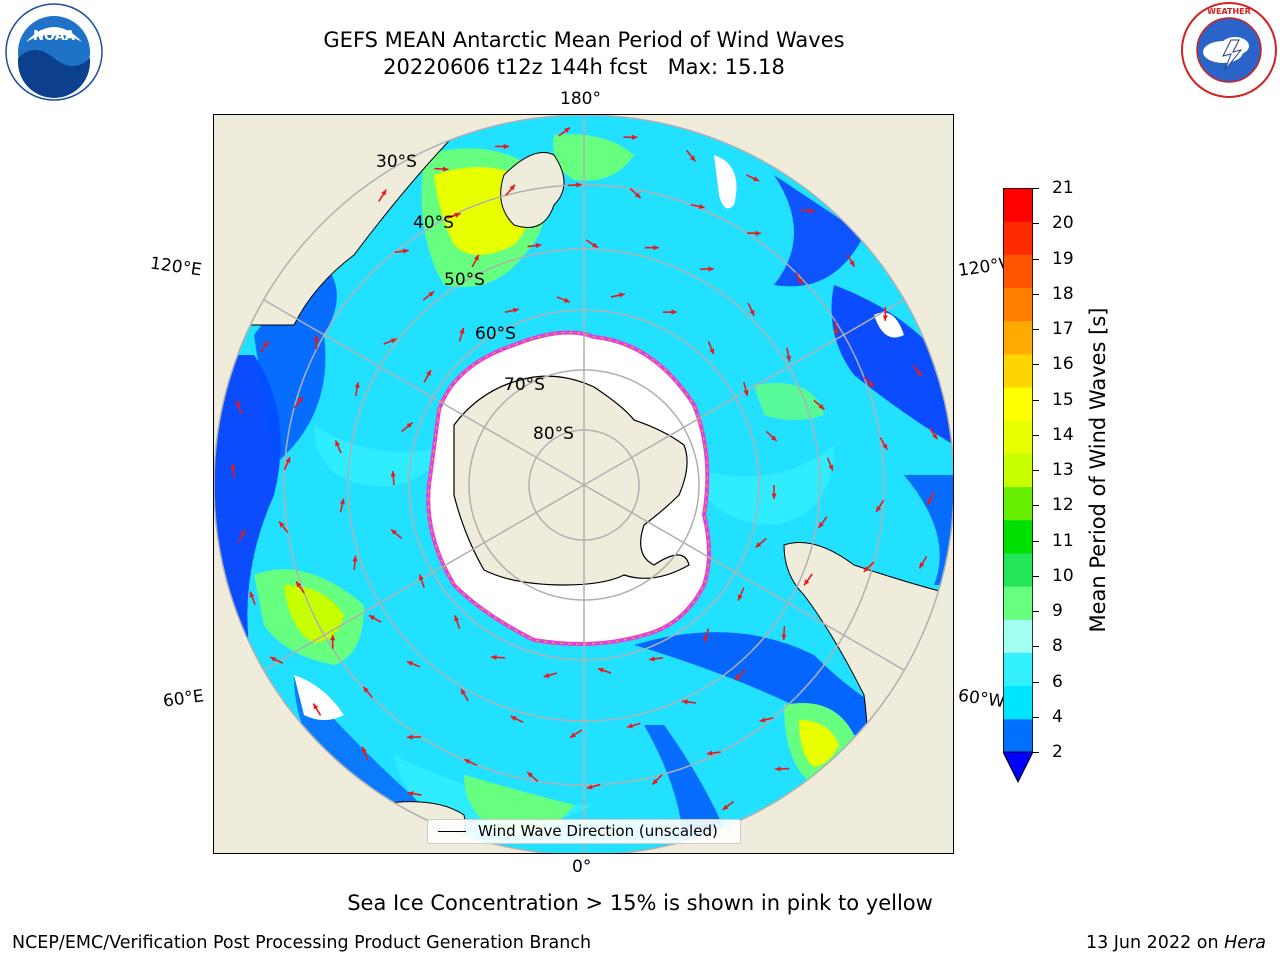 The height and width of the screenshot is (960, 1280). I want to click on legend-line-swatch, so click(452, 831).